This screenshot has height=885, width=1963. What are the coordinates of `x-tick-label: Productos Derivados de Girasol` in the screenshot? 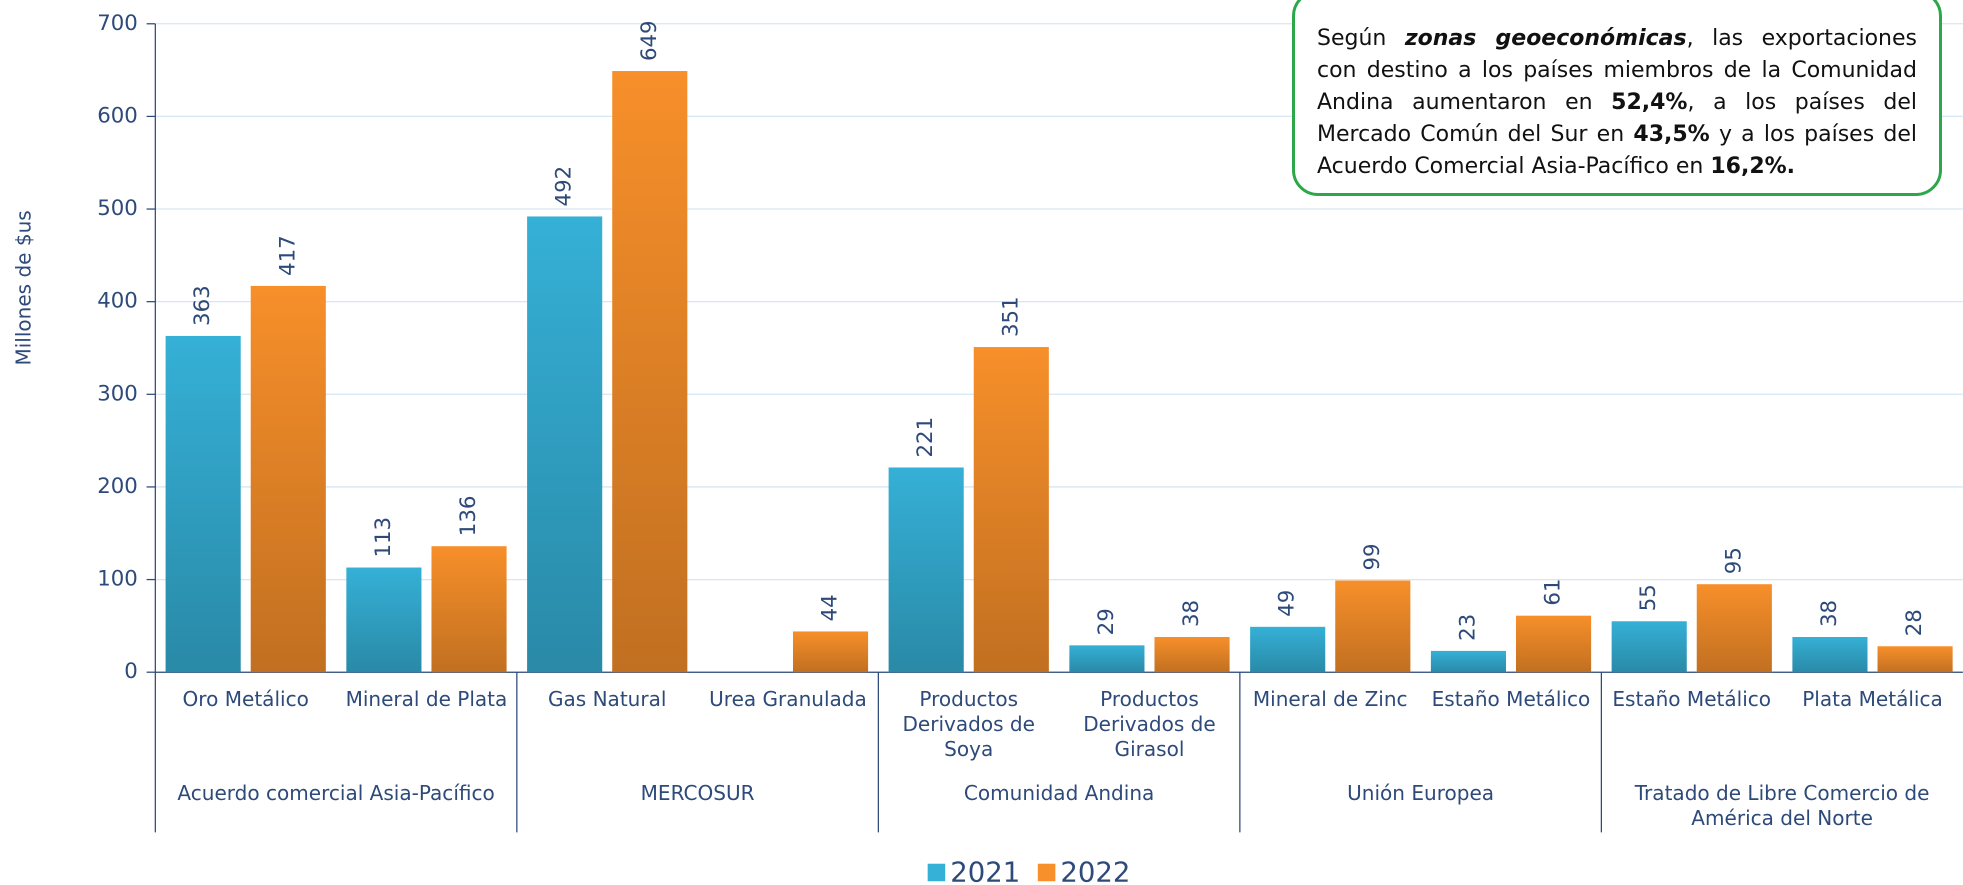 It's located at (1149, 724).